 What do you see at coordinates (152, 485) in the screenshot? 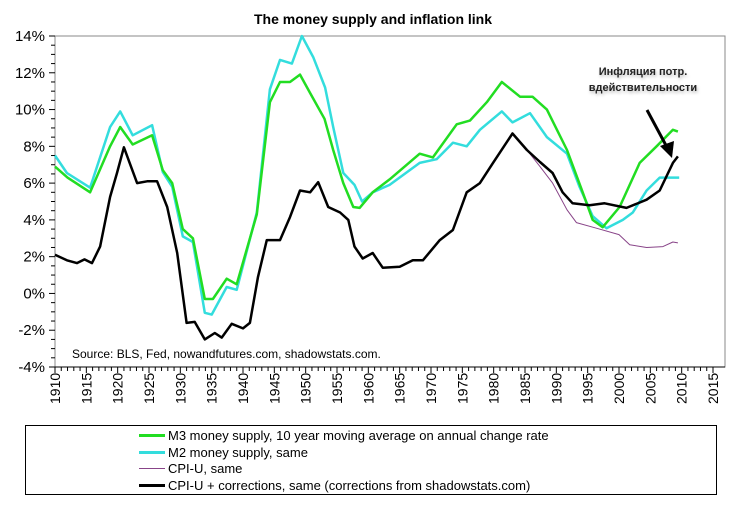
I see `legend-swatch-cpi-corrected` at bounding box center [152, 485].